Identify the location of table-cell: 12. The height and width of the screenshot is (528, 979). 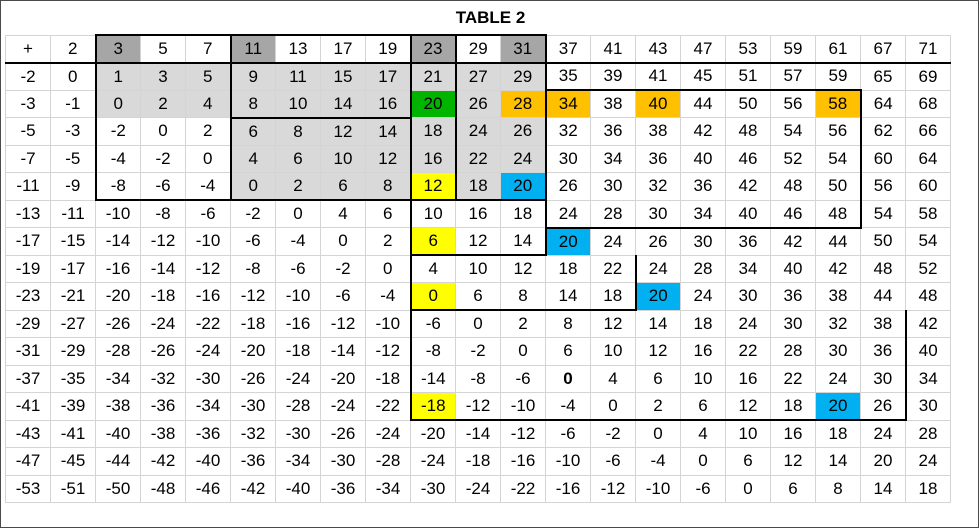
(478, 241).